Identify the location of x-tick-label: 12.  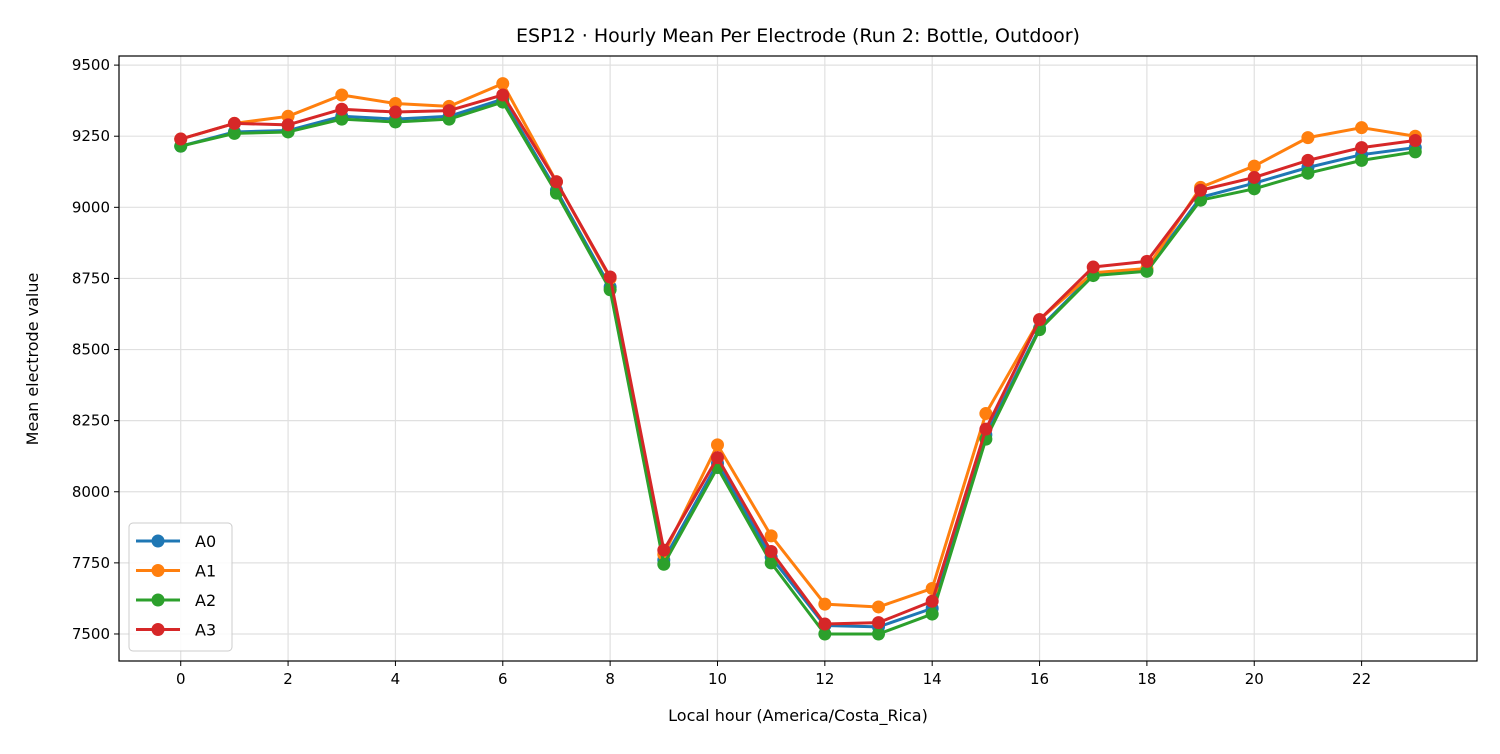
(824, 679).